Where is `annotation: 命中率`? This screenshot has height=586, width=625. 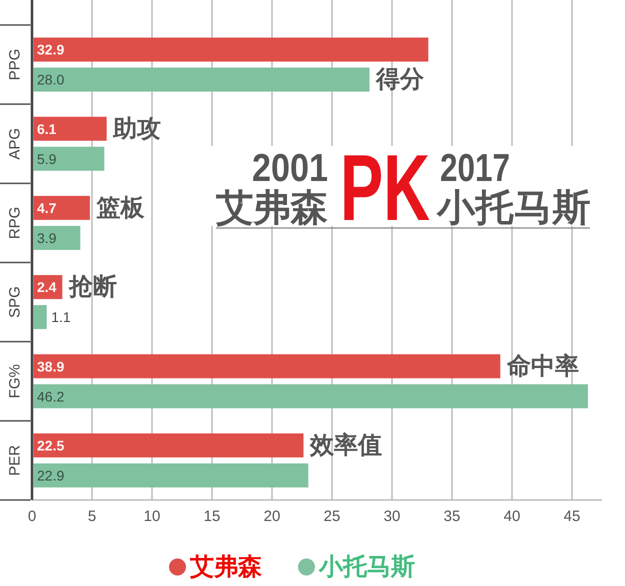 annotation: 命中率 is located at coordinates (542, 366).